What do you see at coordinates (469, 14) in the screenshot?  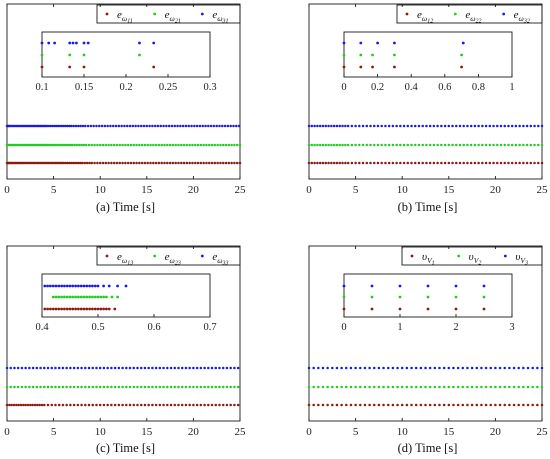 I see `legend-box` at bounding box center [469, 14].